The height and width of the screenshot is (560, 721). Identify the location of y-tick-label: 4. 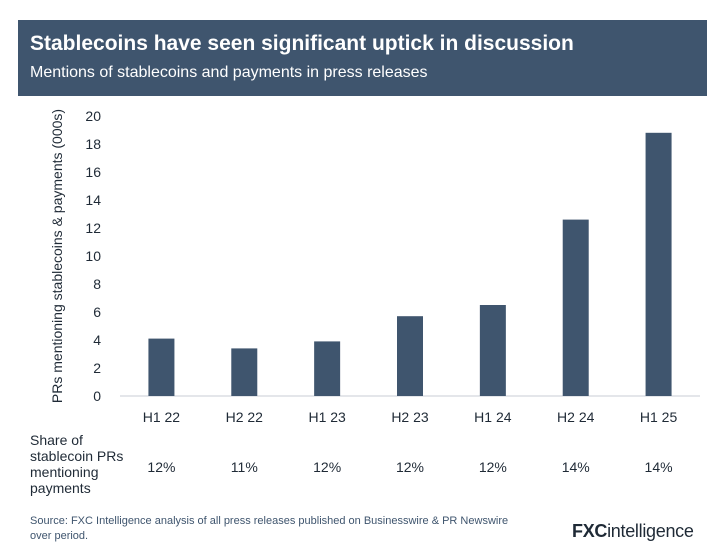
(97, 340).